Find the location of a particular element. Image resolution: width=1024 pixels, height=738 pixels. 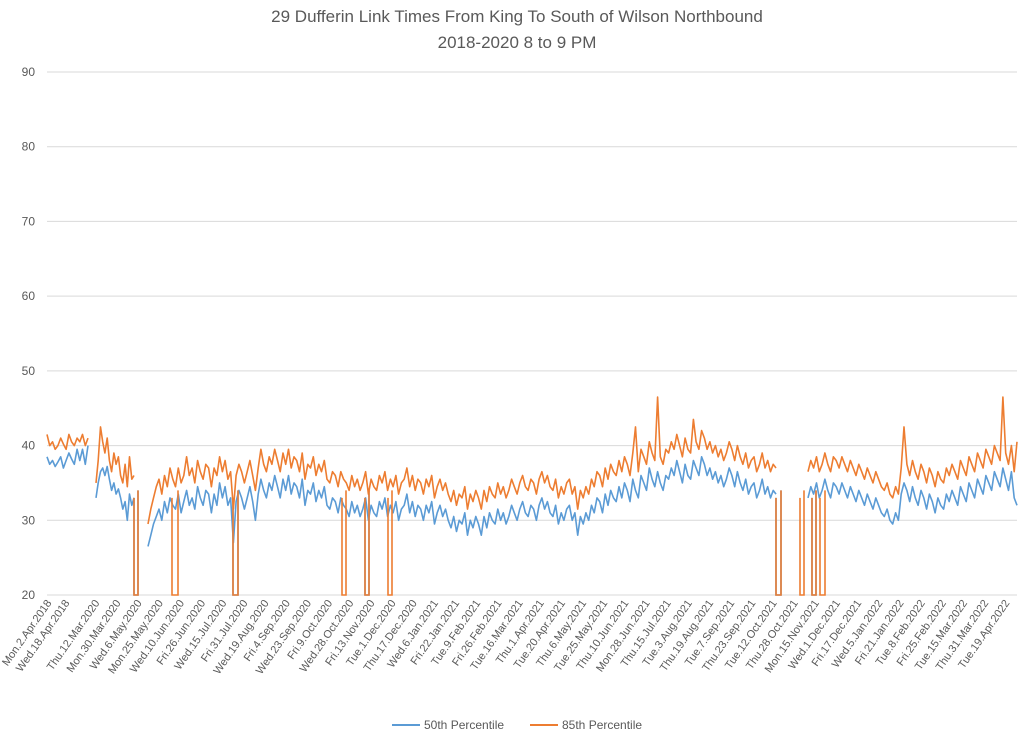

y-tick-label: 70 is located at coordinates (29, 221).